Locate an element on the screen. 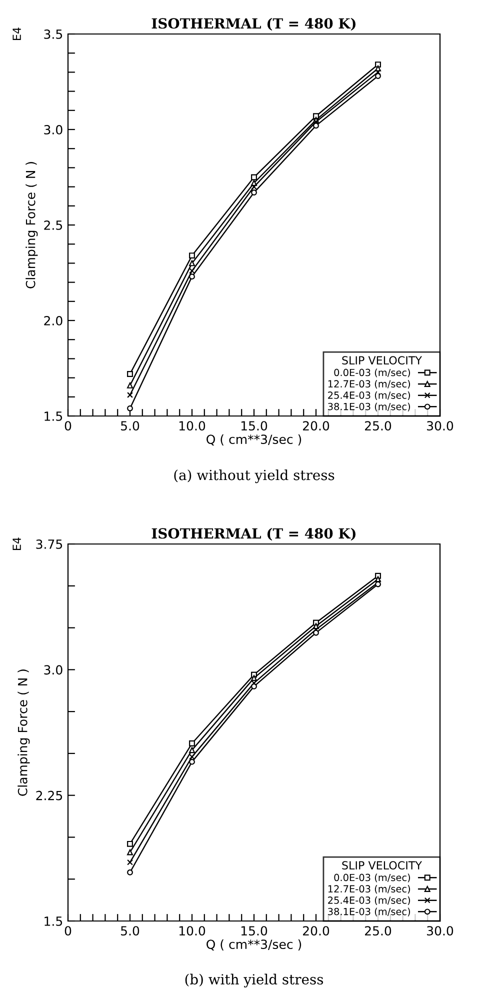  text: (a) without yield stress is located at coordinates (254, 476).